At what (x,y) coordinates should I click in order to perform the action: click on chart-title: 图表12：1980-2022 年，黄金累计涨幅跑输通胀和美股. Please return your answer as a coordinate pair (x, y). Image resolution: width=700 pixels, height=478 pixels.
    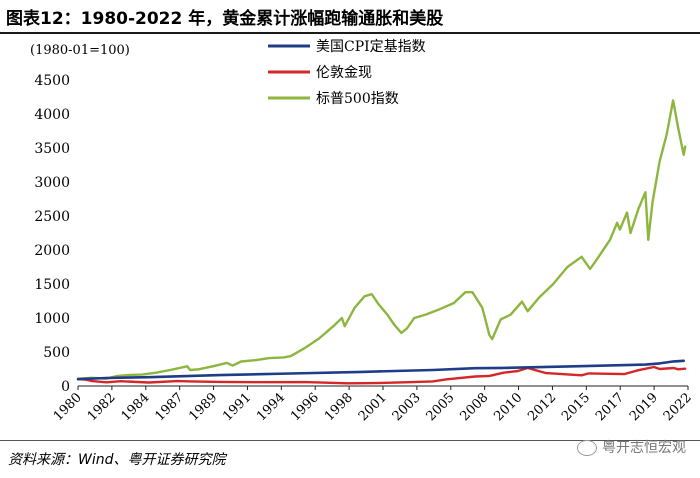
    Looking at the image, I should click on (225, 19).